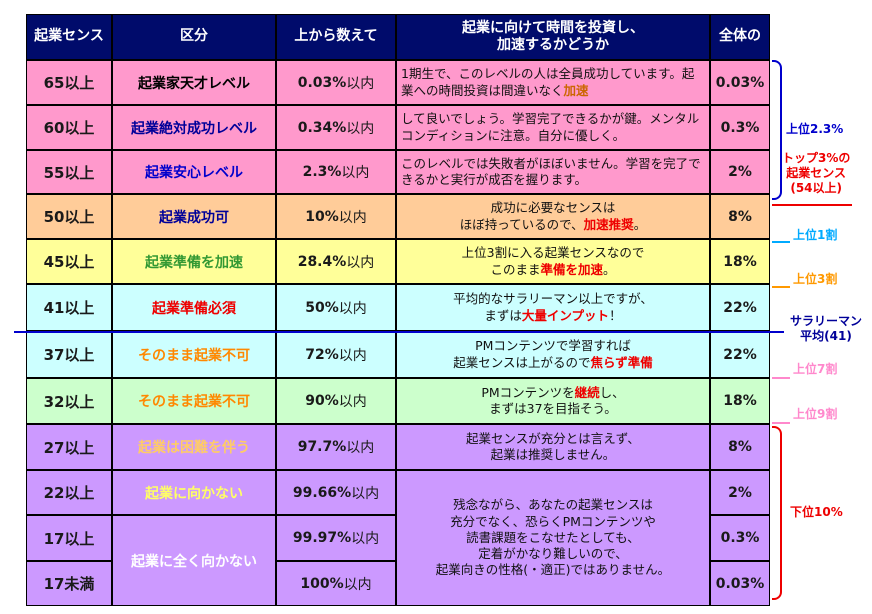 The height and width of the screenshot is (614, 872). What do you see at coordinates (815, 279) in the screenshot?
I see `label-top-30: 上位3割` at bounding box center [815, 279].